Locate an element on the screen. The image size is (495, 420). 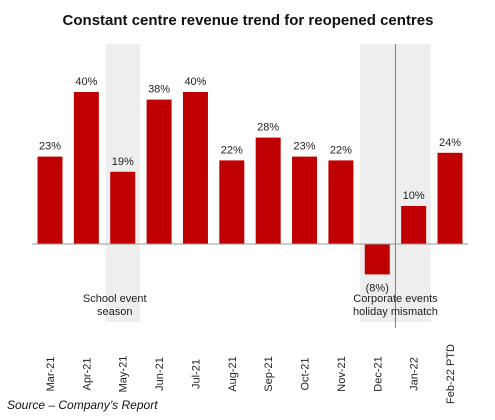
tick-label-Apr-21: Apr-21 is located at coordinates (87, 373).